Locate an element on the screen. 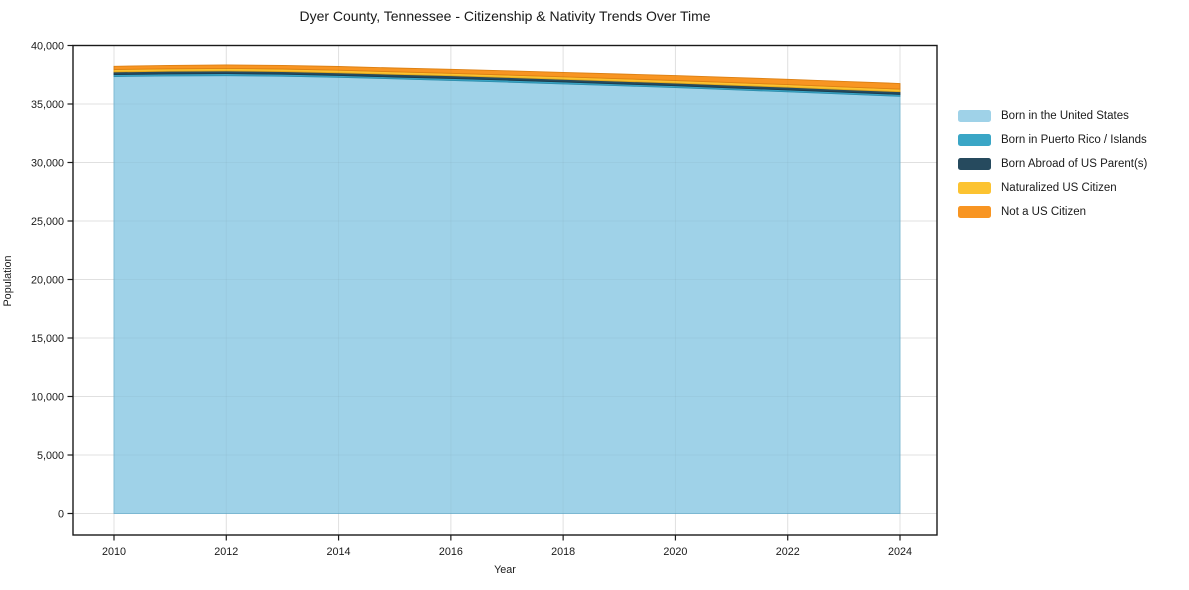 The width and height of the screenshot is (1189, 590). x-tick-label: 2020 is located at coordinates (675, 552).